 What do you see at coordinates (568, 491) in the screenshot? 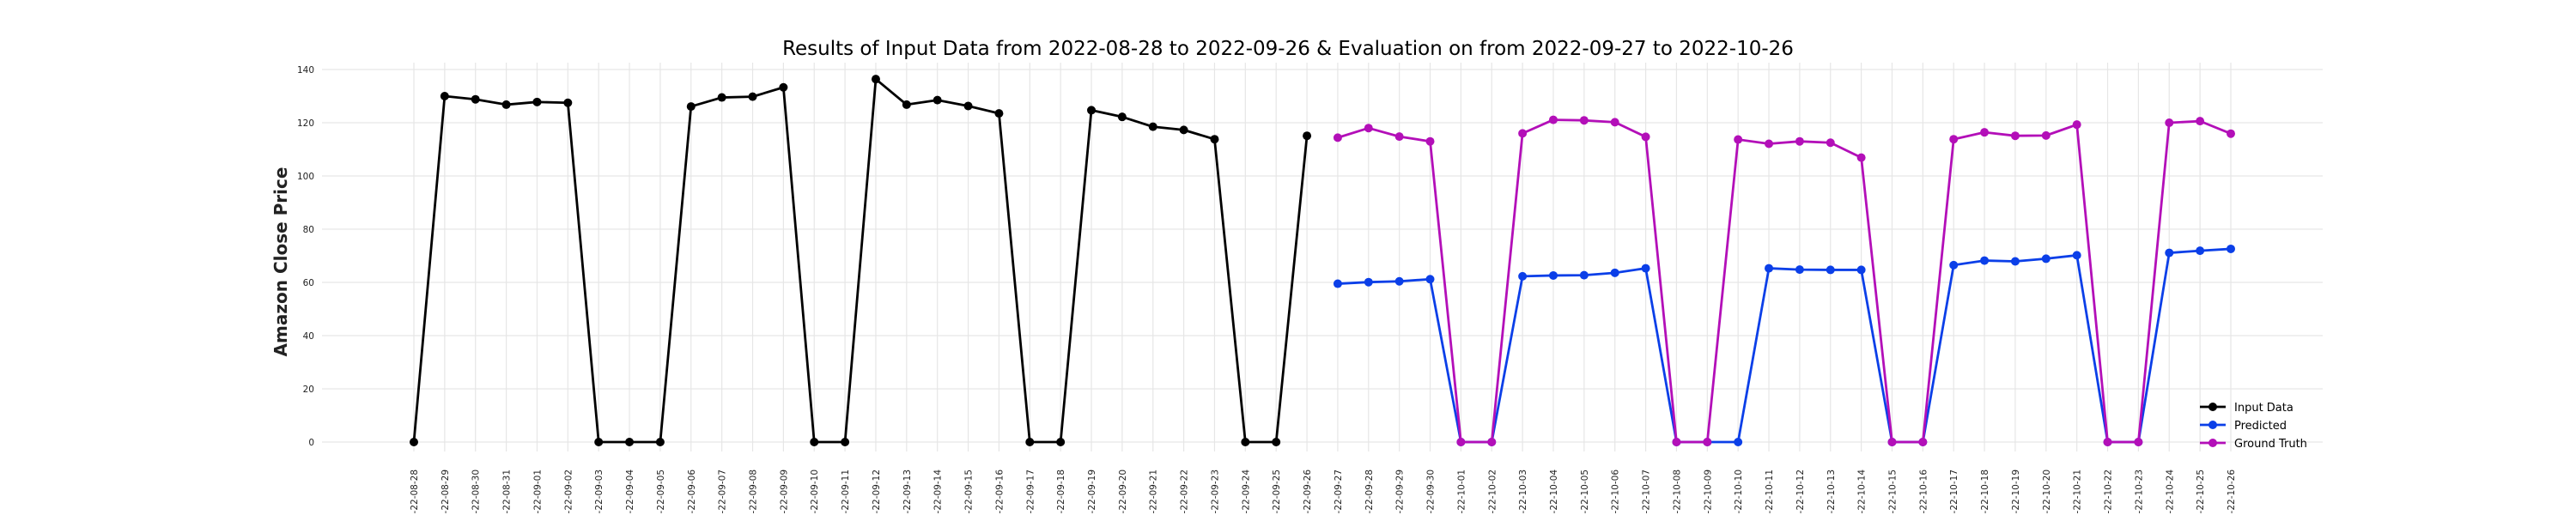
I see `x-tick-label: -22-09-02` at bounding box center [568, 491].